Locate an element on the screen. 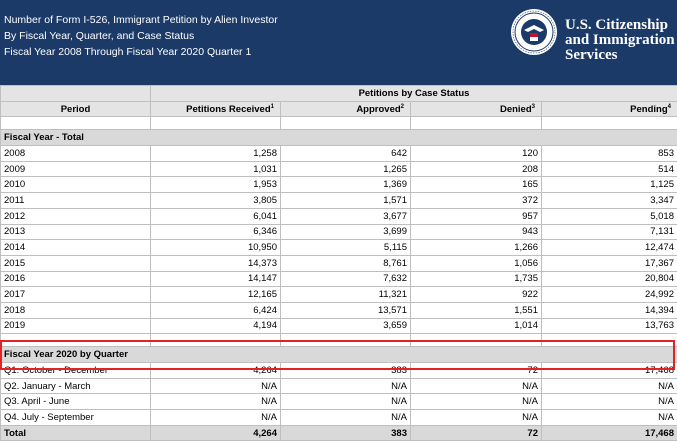  cell-denied: 1,735 is located at coordinates (476, 279).